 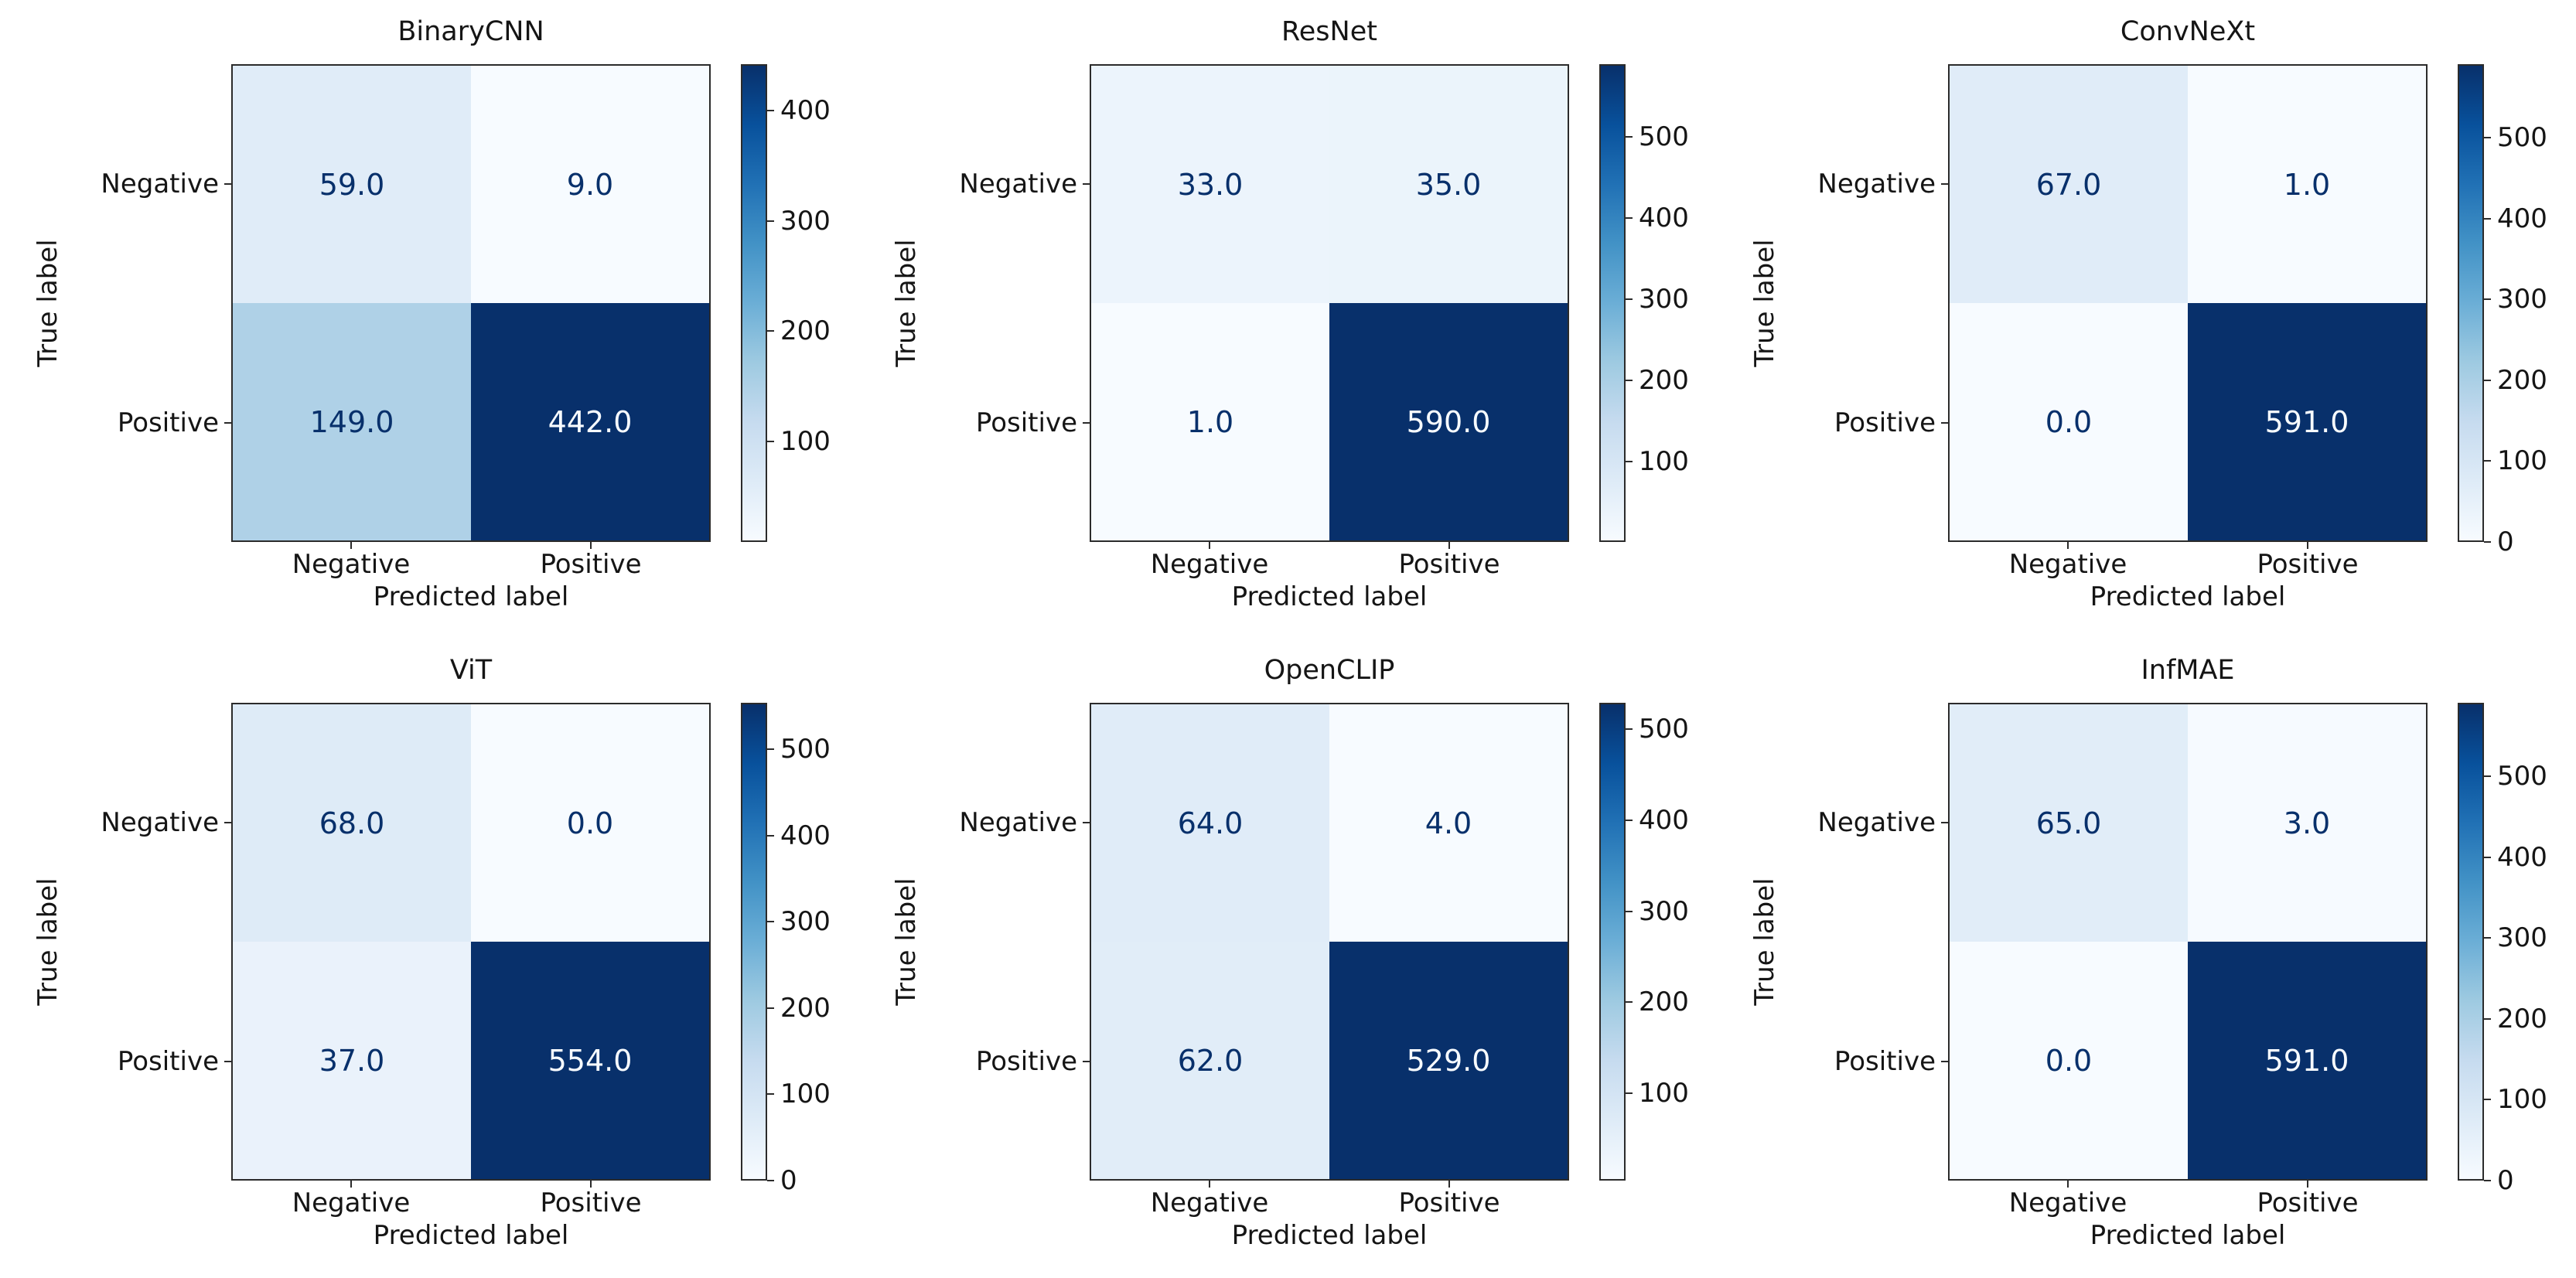 What do you see at coordinates (590, 421) in the screenshot?
I see `matrix-cell: 442.0` at bounding box center [590, 421].